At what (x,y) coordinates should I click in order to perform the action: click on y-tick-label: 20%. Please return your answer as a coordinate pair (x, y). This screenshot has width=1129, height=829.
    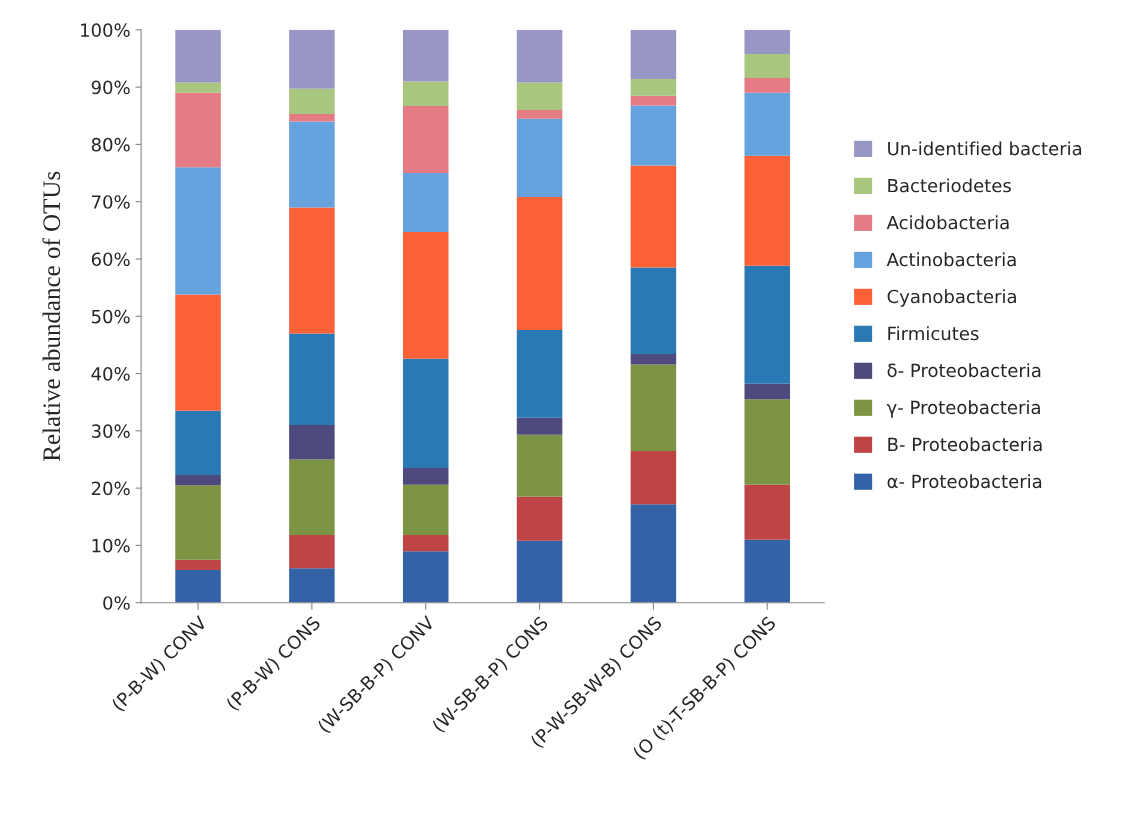
    Looking at the image, I should click on (110, 488).